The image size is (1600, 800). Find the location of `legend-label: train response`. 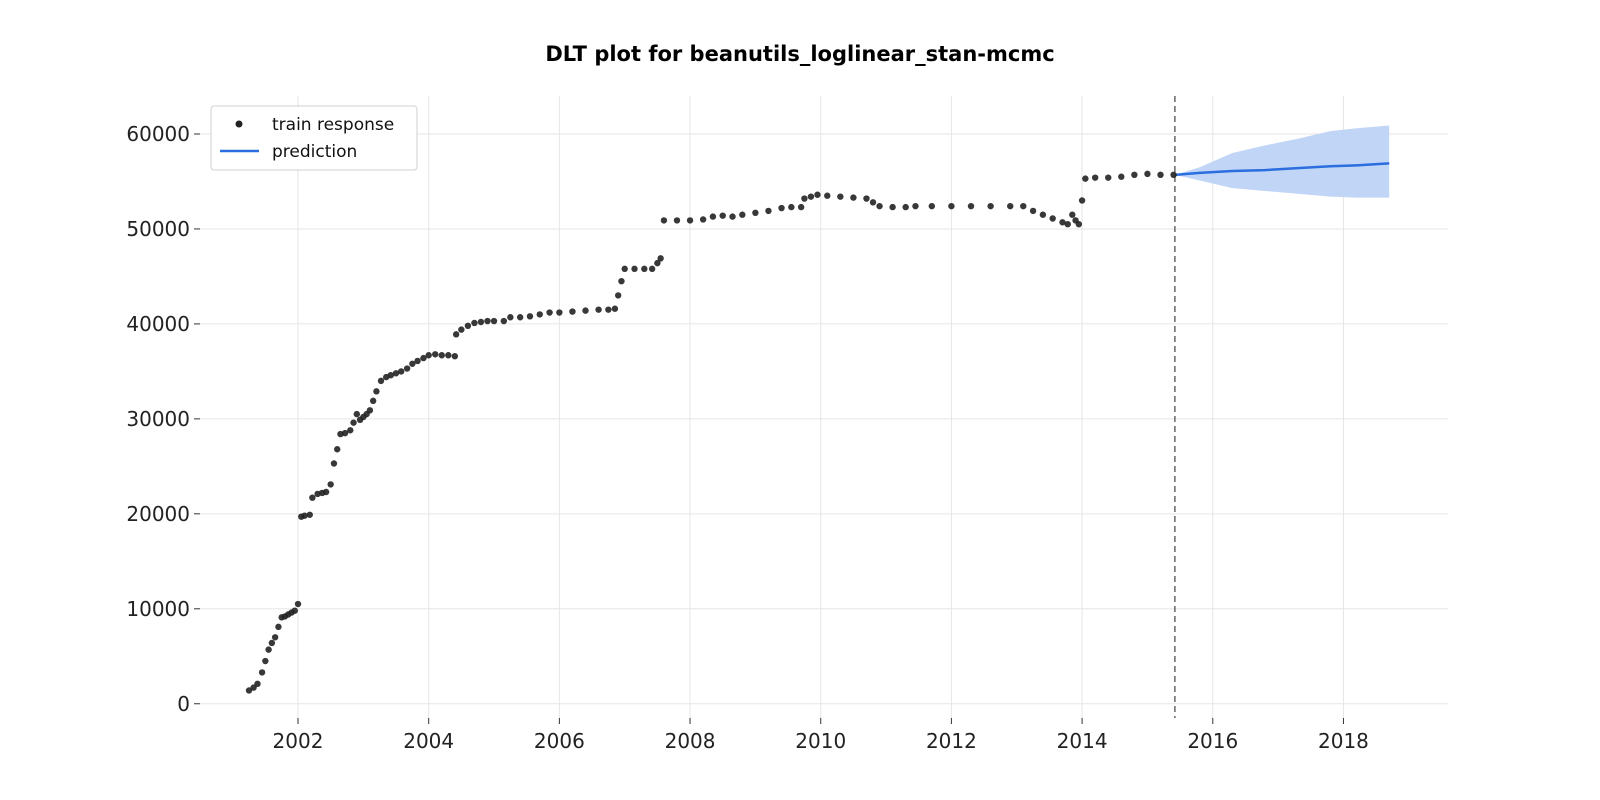

legend-label: train response is located at coordinates (333, 125).